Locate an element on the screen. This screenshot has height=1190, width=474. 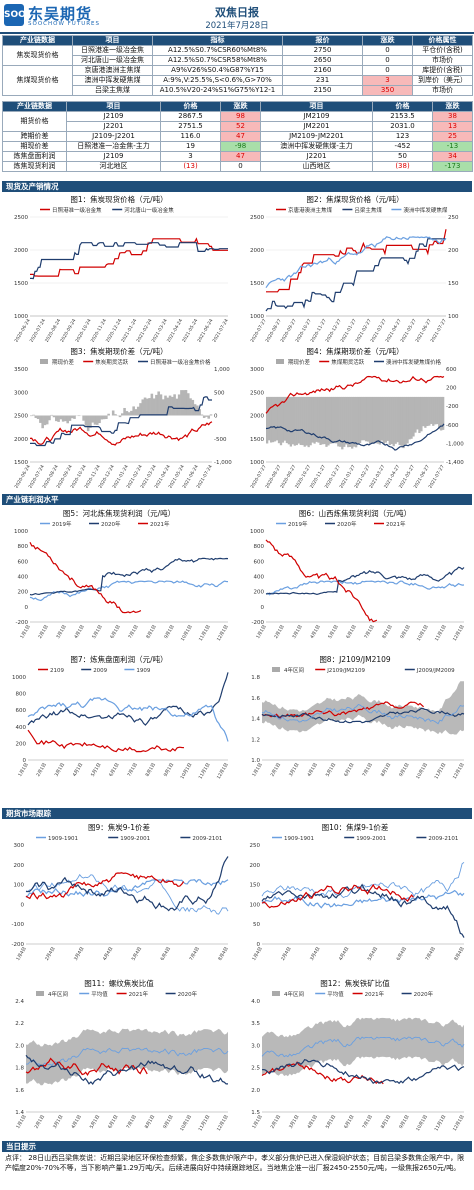
x-tick-label: 3月1日 is located at coordinates (294, 770).